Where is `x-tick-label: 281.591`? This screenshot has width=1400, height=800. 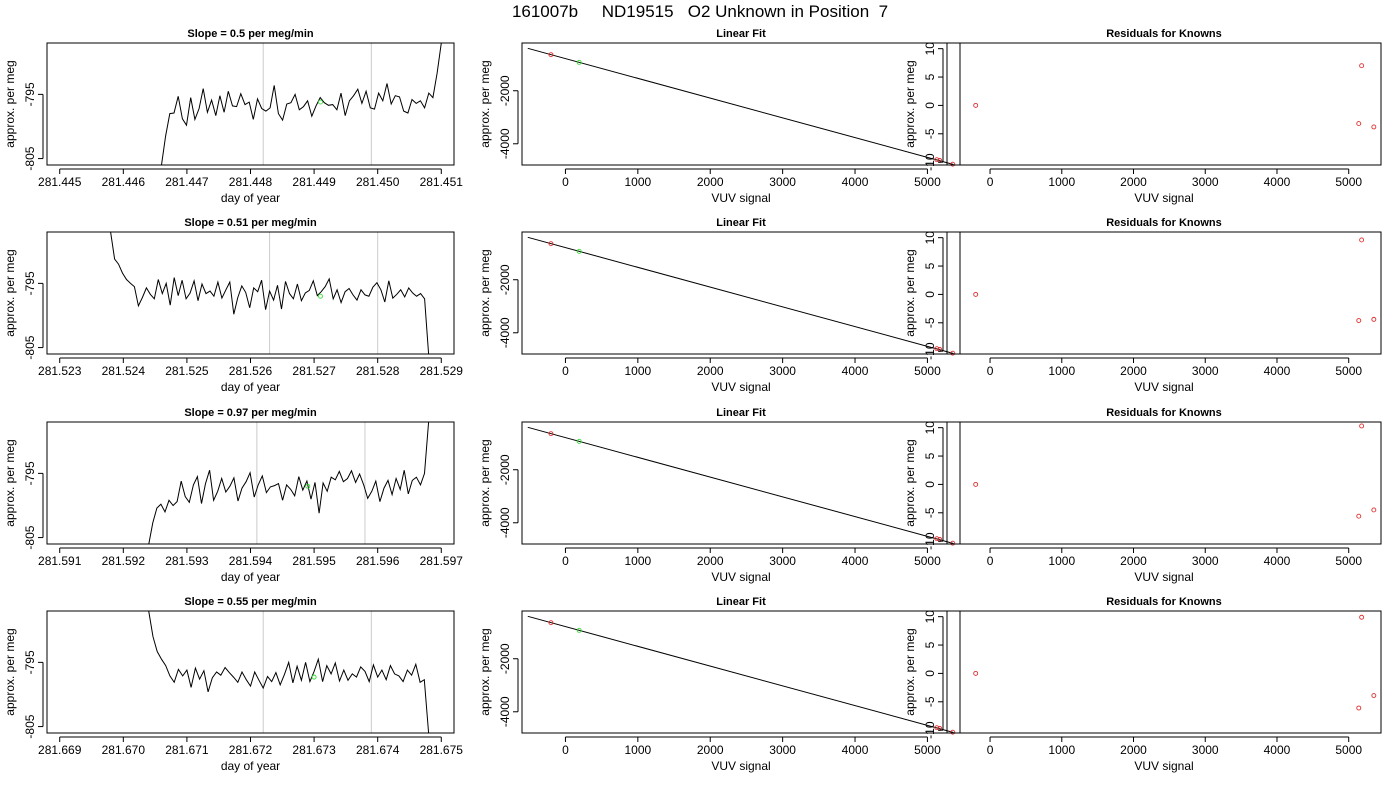 x-tick-label: 281.591 is located at coordinates (60, 561).